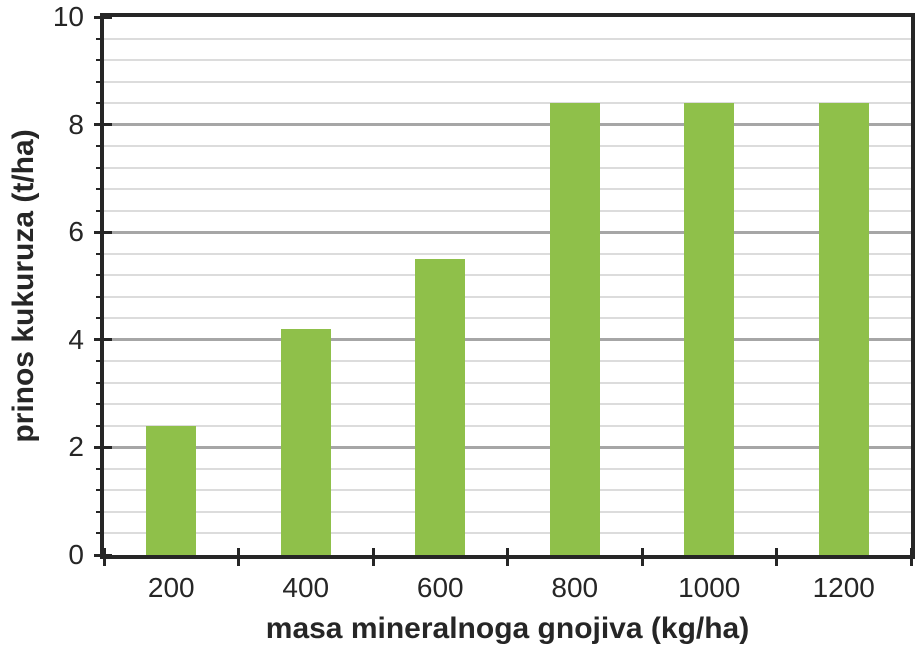 This screenshot has width=921, height=657. I want to click on x-tick-label: 600, so click(440, 587).